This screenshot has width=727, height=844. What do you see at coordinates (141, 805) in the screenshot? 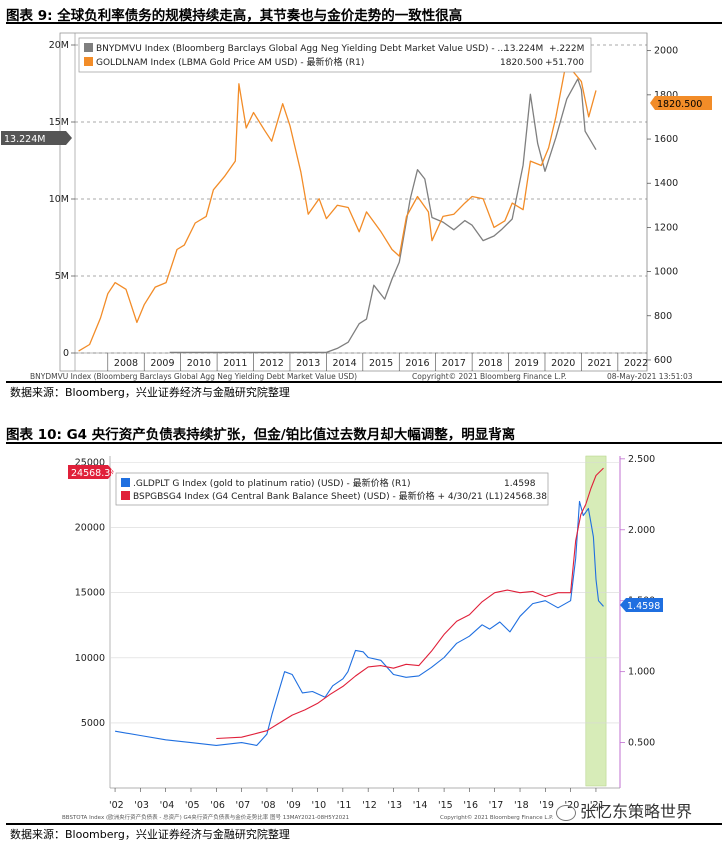
I see `chart2-x-tick-label: '03` at bounding box center [141, 805].